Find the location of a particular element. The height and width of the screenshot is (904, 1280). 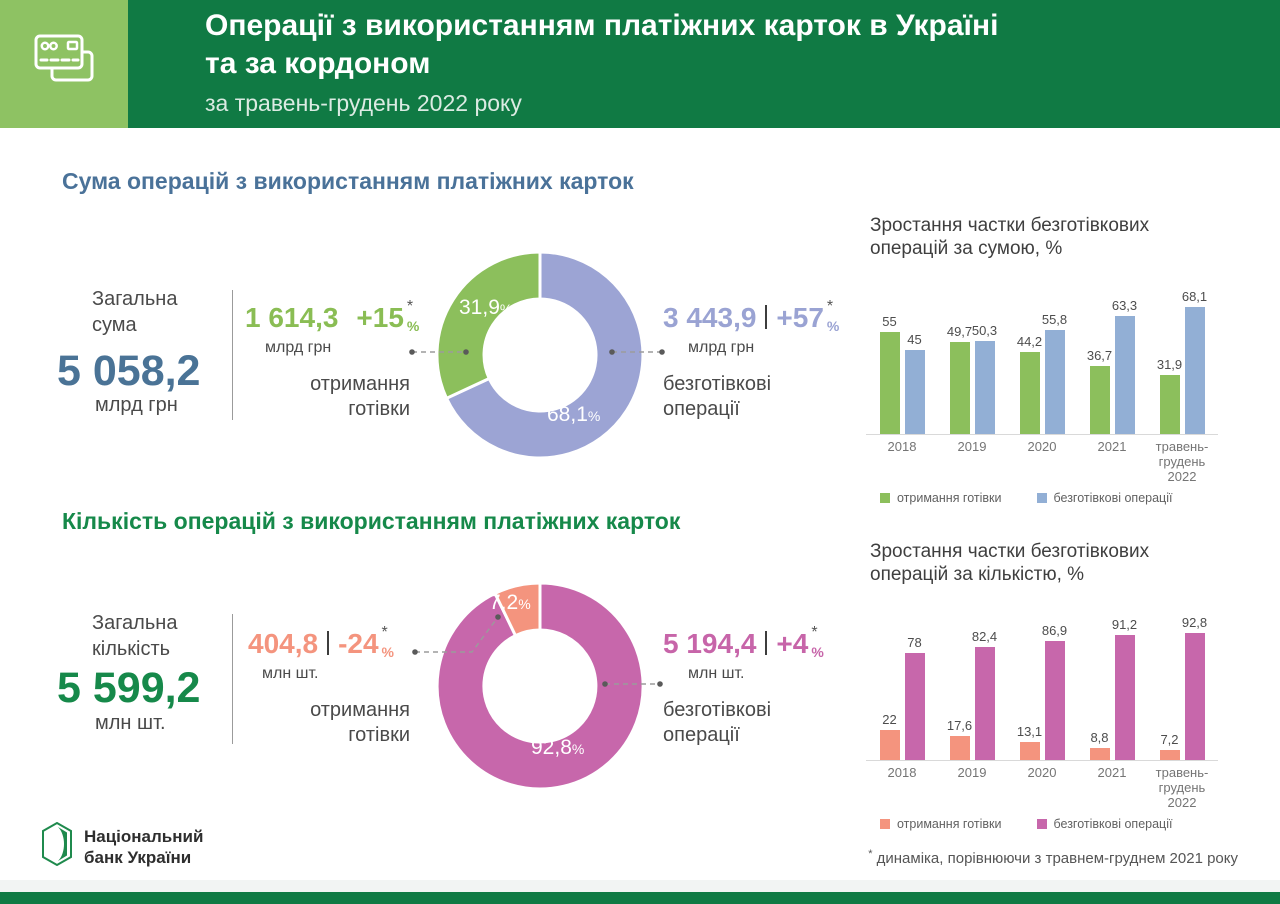

header-icon-box is located at coordinates (64, 64).